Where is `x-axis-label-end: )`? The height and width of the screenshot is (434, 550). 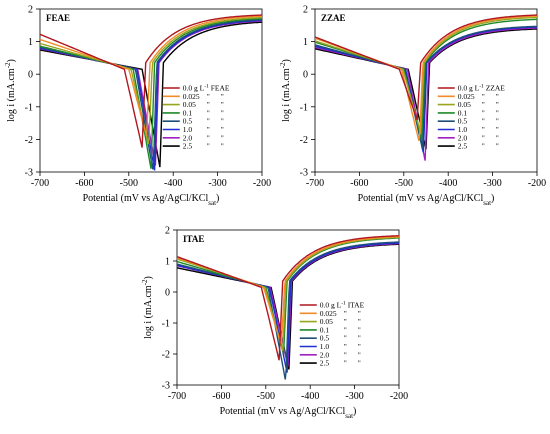 x-axis-label-end: ) is located at coordinates (354, 411).